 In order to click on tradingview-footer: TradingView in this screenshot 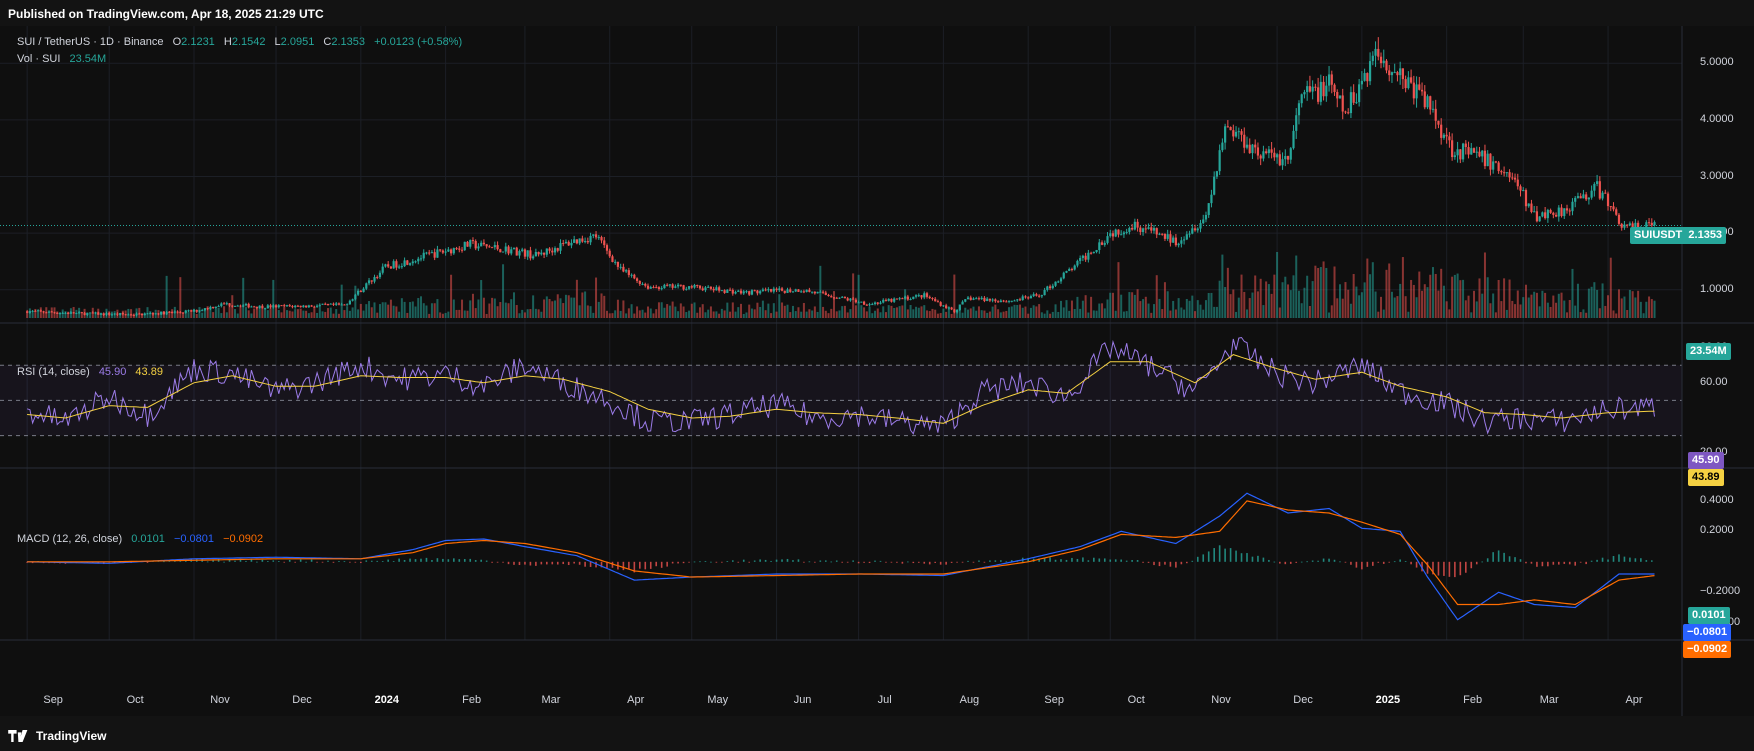, I will do `click(57, 736)`.